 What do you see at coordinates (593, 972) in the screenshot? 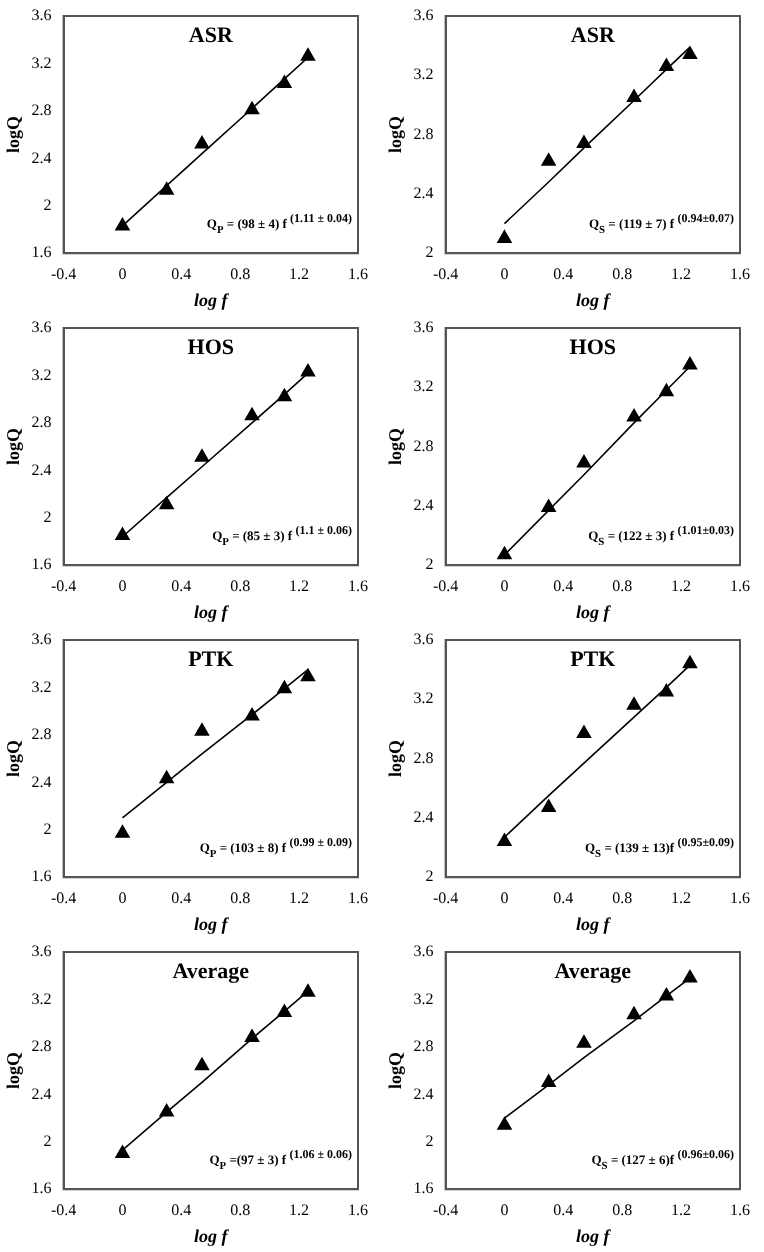
I see `chart-title: Average` at bounding box center [593, 972].